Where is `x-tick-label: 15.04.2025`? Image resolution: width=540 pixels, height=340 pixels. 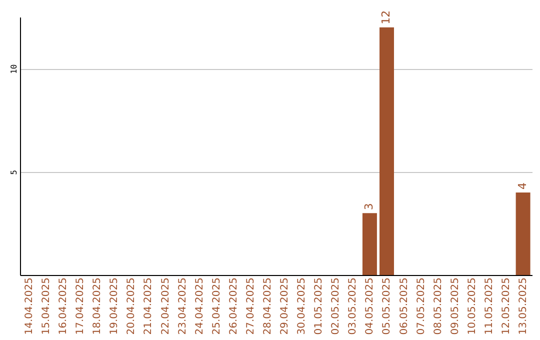
x-tick-label: 15.04.2025 is located at coordinates (46, 306).